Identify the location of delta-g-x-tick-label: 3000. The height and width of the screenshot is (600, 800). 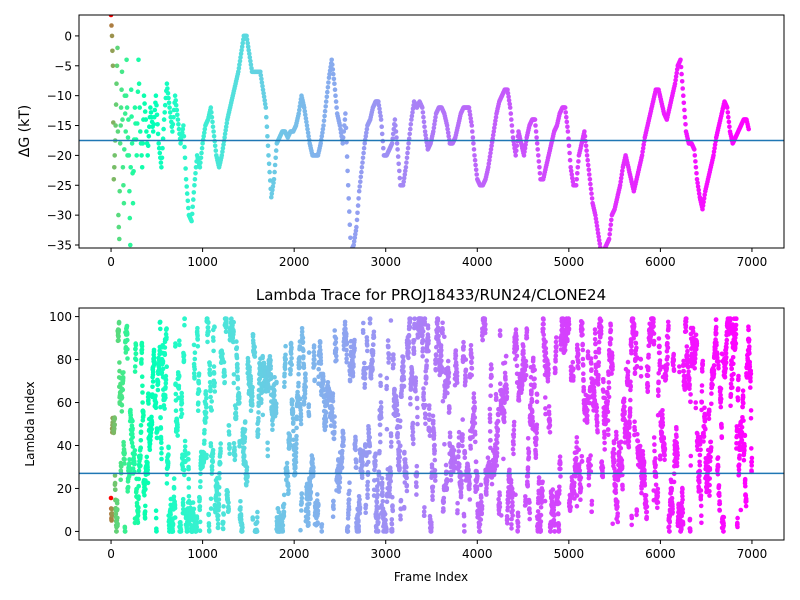
(385, 262).